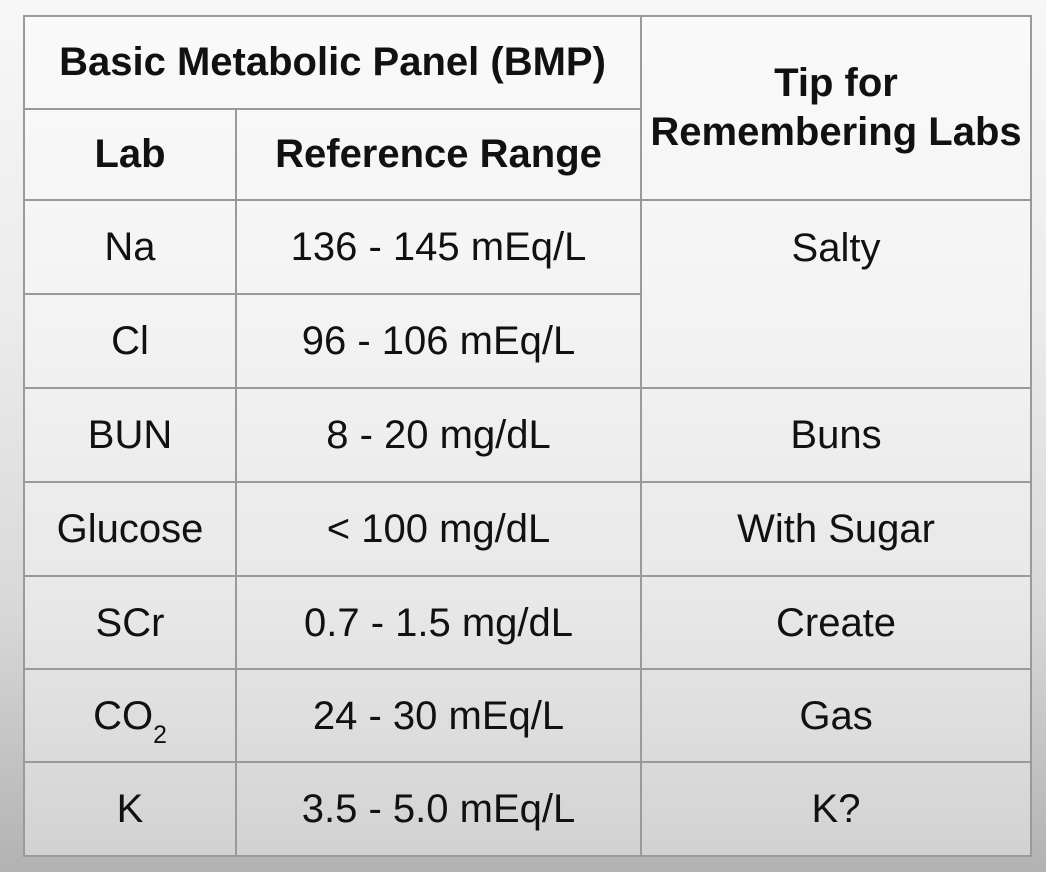  I want to click on tip-cell-buns: Buns, so click(836, 435).